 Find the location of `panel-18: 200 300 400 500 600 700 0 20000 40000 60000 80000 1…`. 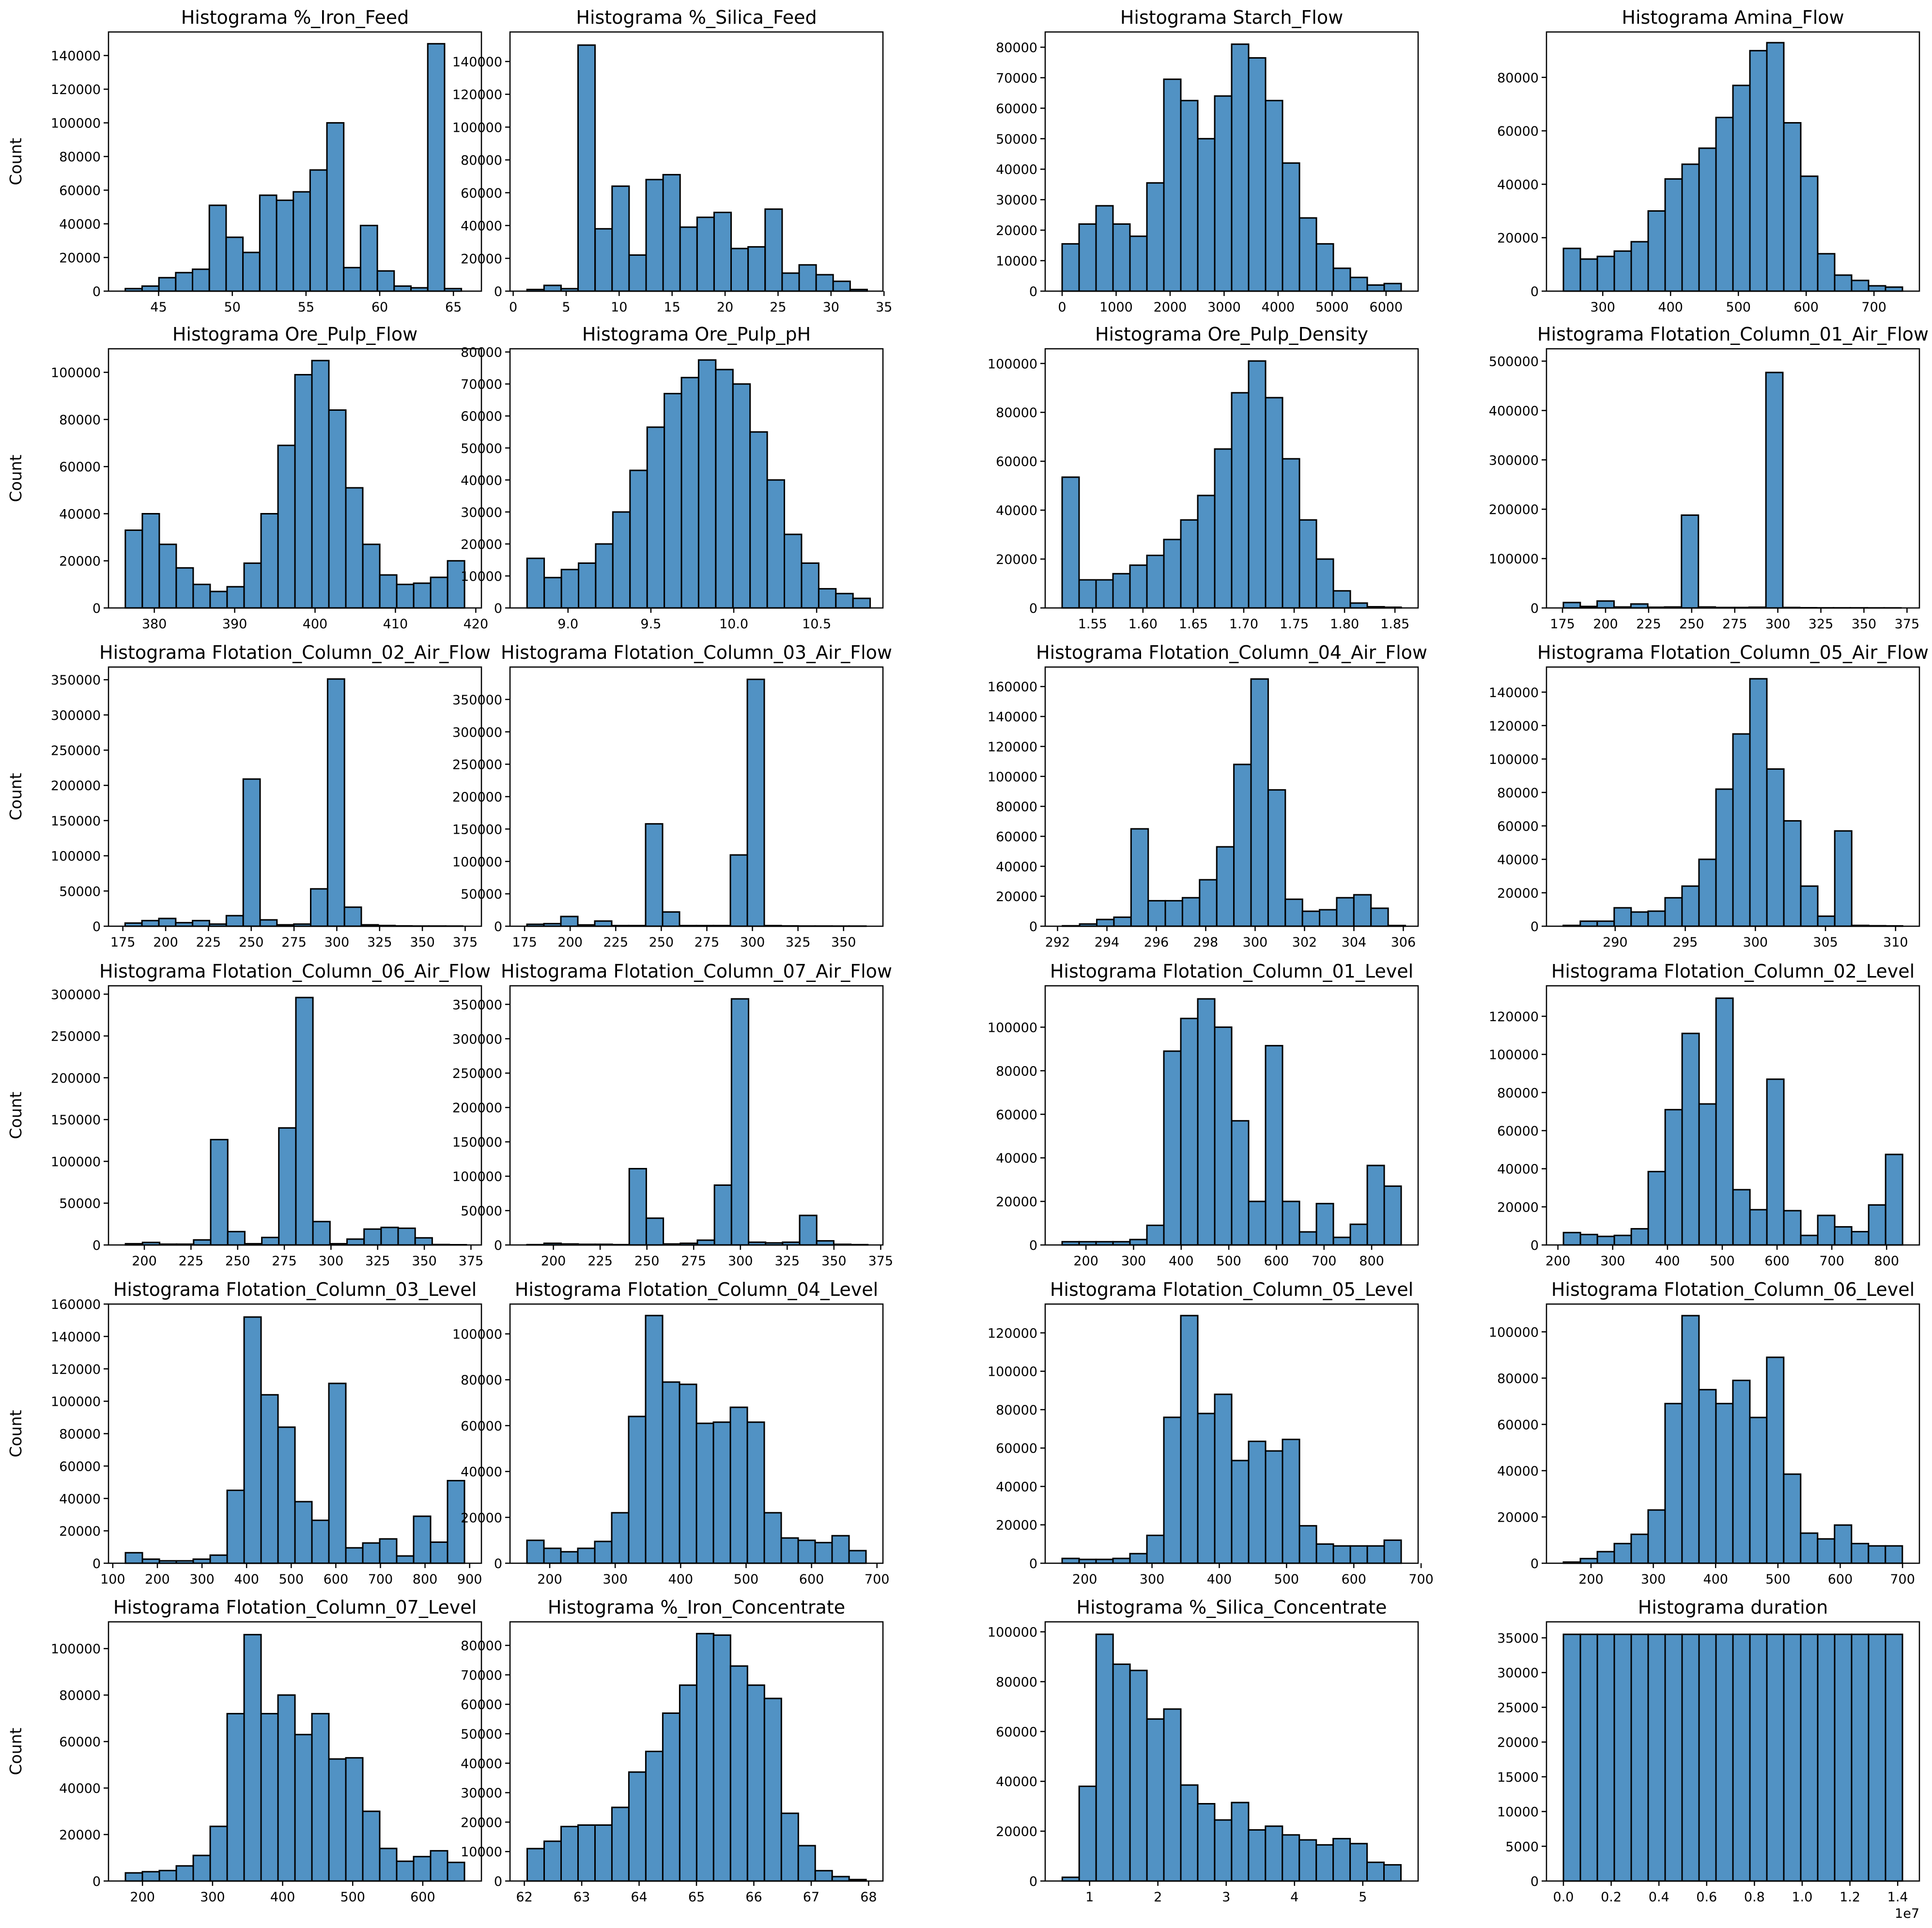

panel-18: 200 300 400 500 600 700 0 20000 40000 60000 80000 1… is located at coordinates (671, 1433).